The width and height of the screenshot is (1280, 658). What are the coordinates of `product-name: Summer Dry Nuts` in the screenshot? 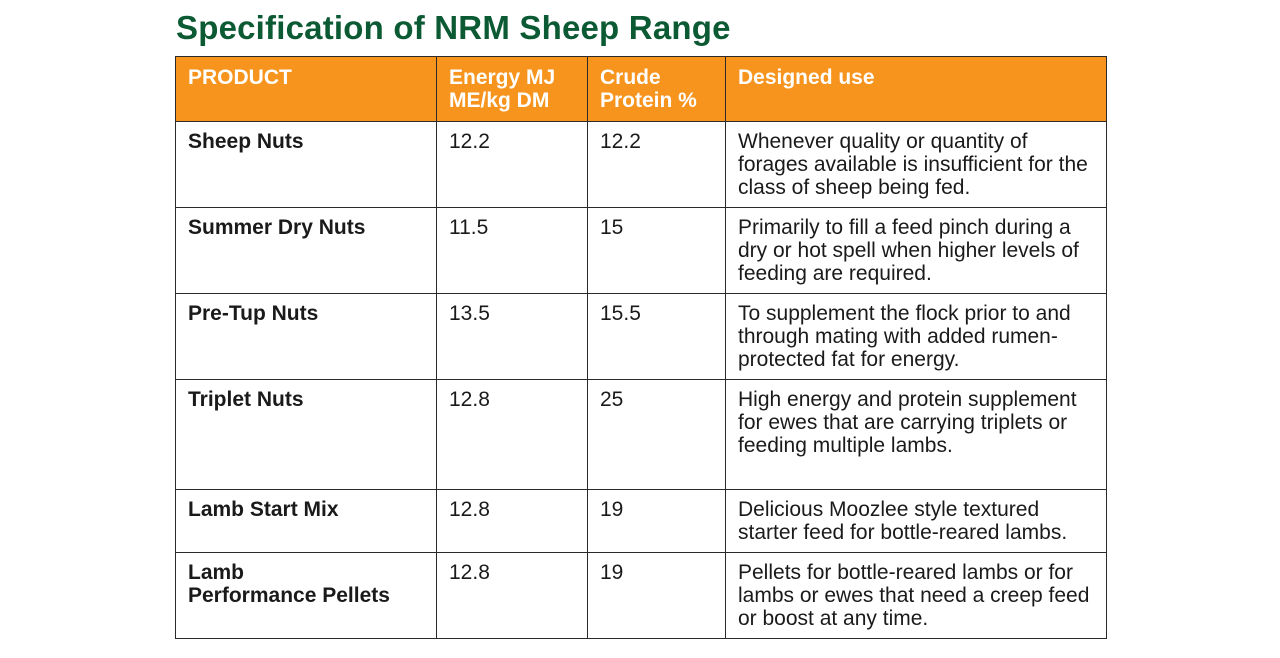 It's located at (306, 250).